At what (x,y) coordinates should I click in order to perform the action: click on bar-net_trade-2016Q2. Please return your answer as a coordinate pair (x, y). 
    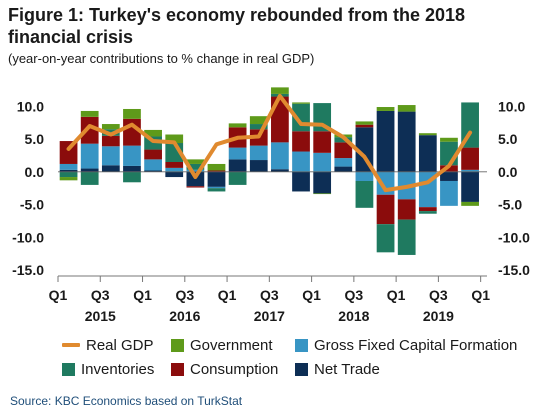
    Looking at the image, I should click on (174, 174).